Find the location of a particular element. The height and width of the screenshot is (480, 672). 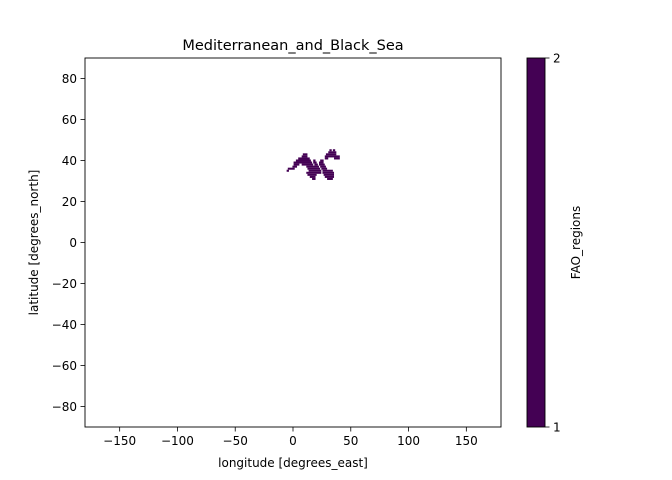

colorbar-tick-label: 2 is located at coordinates (557, 58).